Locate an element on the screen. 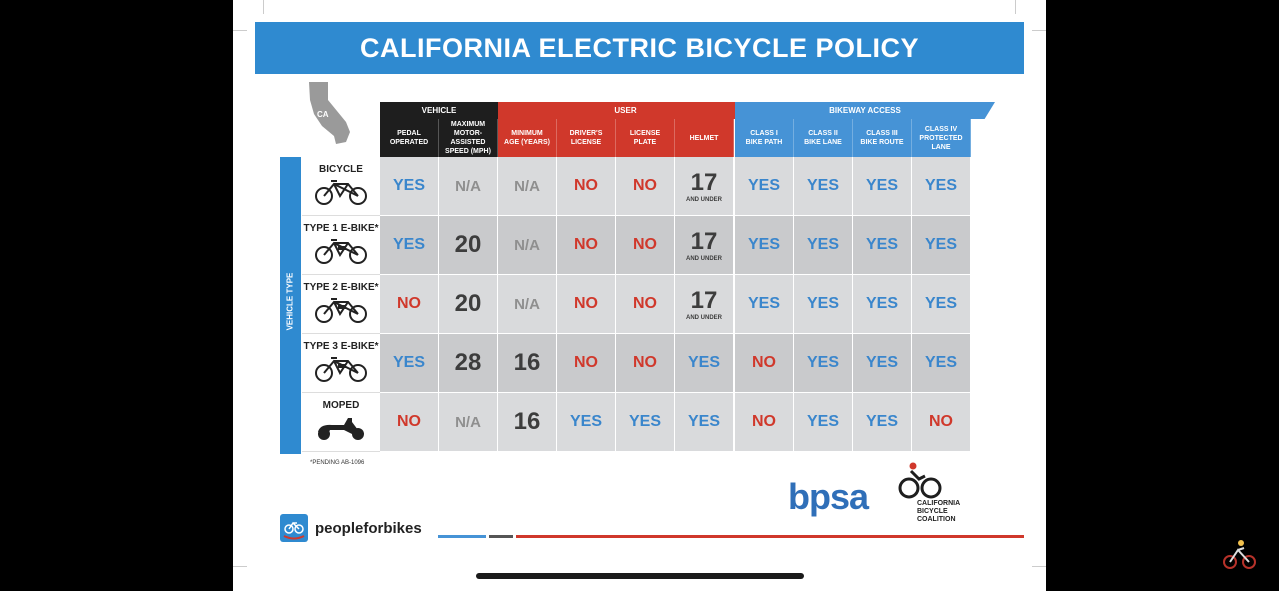 The width and height of the screenshot is (1279, 591). cell-value: 20 is located at coordinates (468, 244).